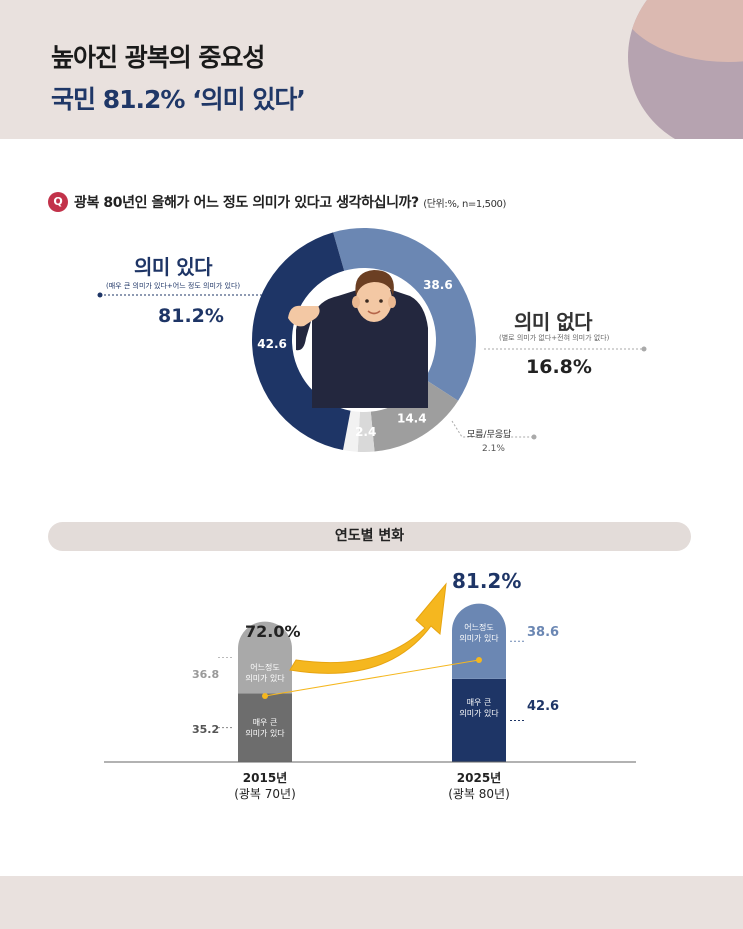  Describe the element at coordinates (479, 633) in the screenshot. I see `bar-2025-upper-label: 어느정도 의미가 있다` at that location.